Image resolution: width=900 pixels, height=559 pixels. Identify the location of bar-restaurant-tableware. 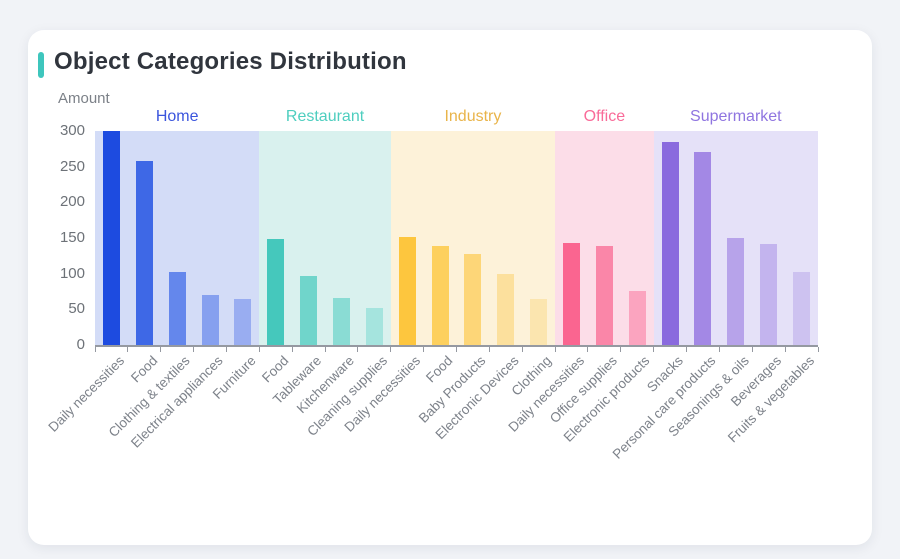
(309, 310).